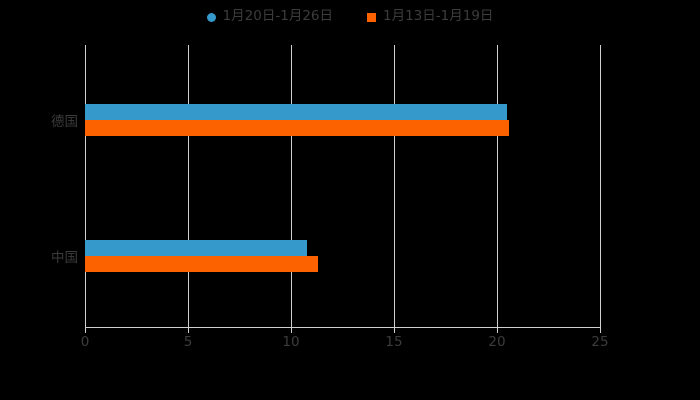 The image size is (700, 400). I want to click on legend-item-series-2: 1月13日-1月19日, so click(430, 17).